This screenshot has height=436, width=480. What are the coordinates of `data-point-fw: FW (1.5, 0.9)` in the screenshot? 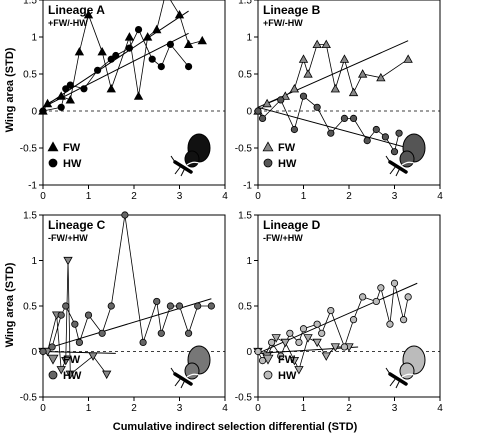 It's located at (326, 43).